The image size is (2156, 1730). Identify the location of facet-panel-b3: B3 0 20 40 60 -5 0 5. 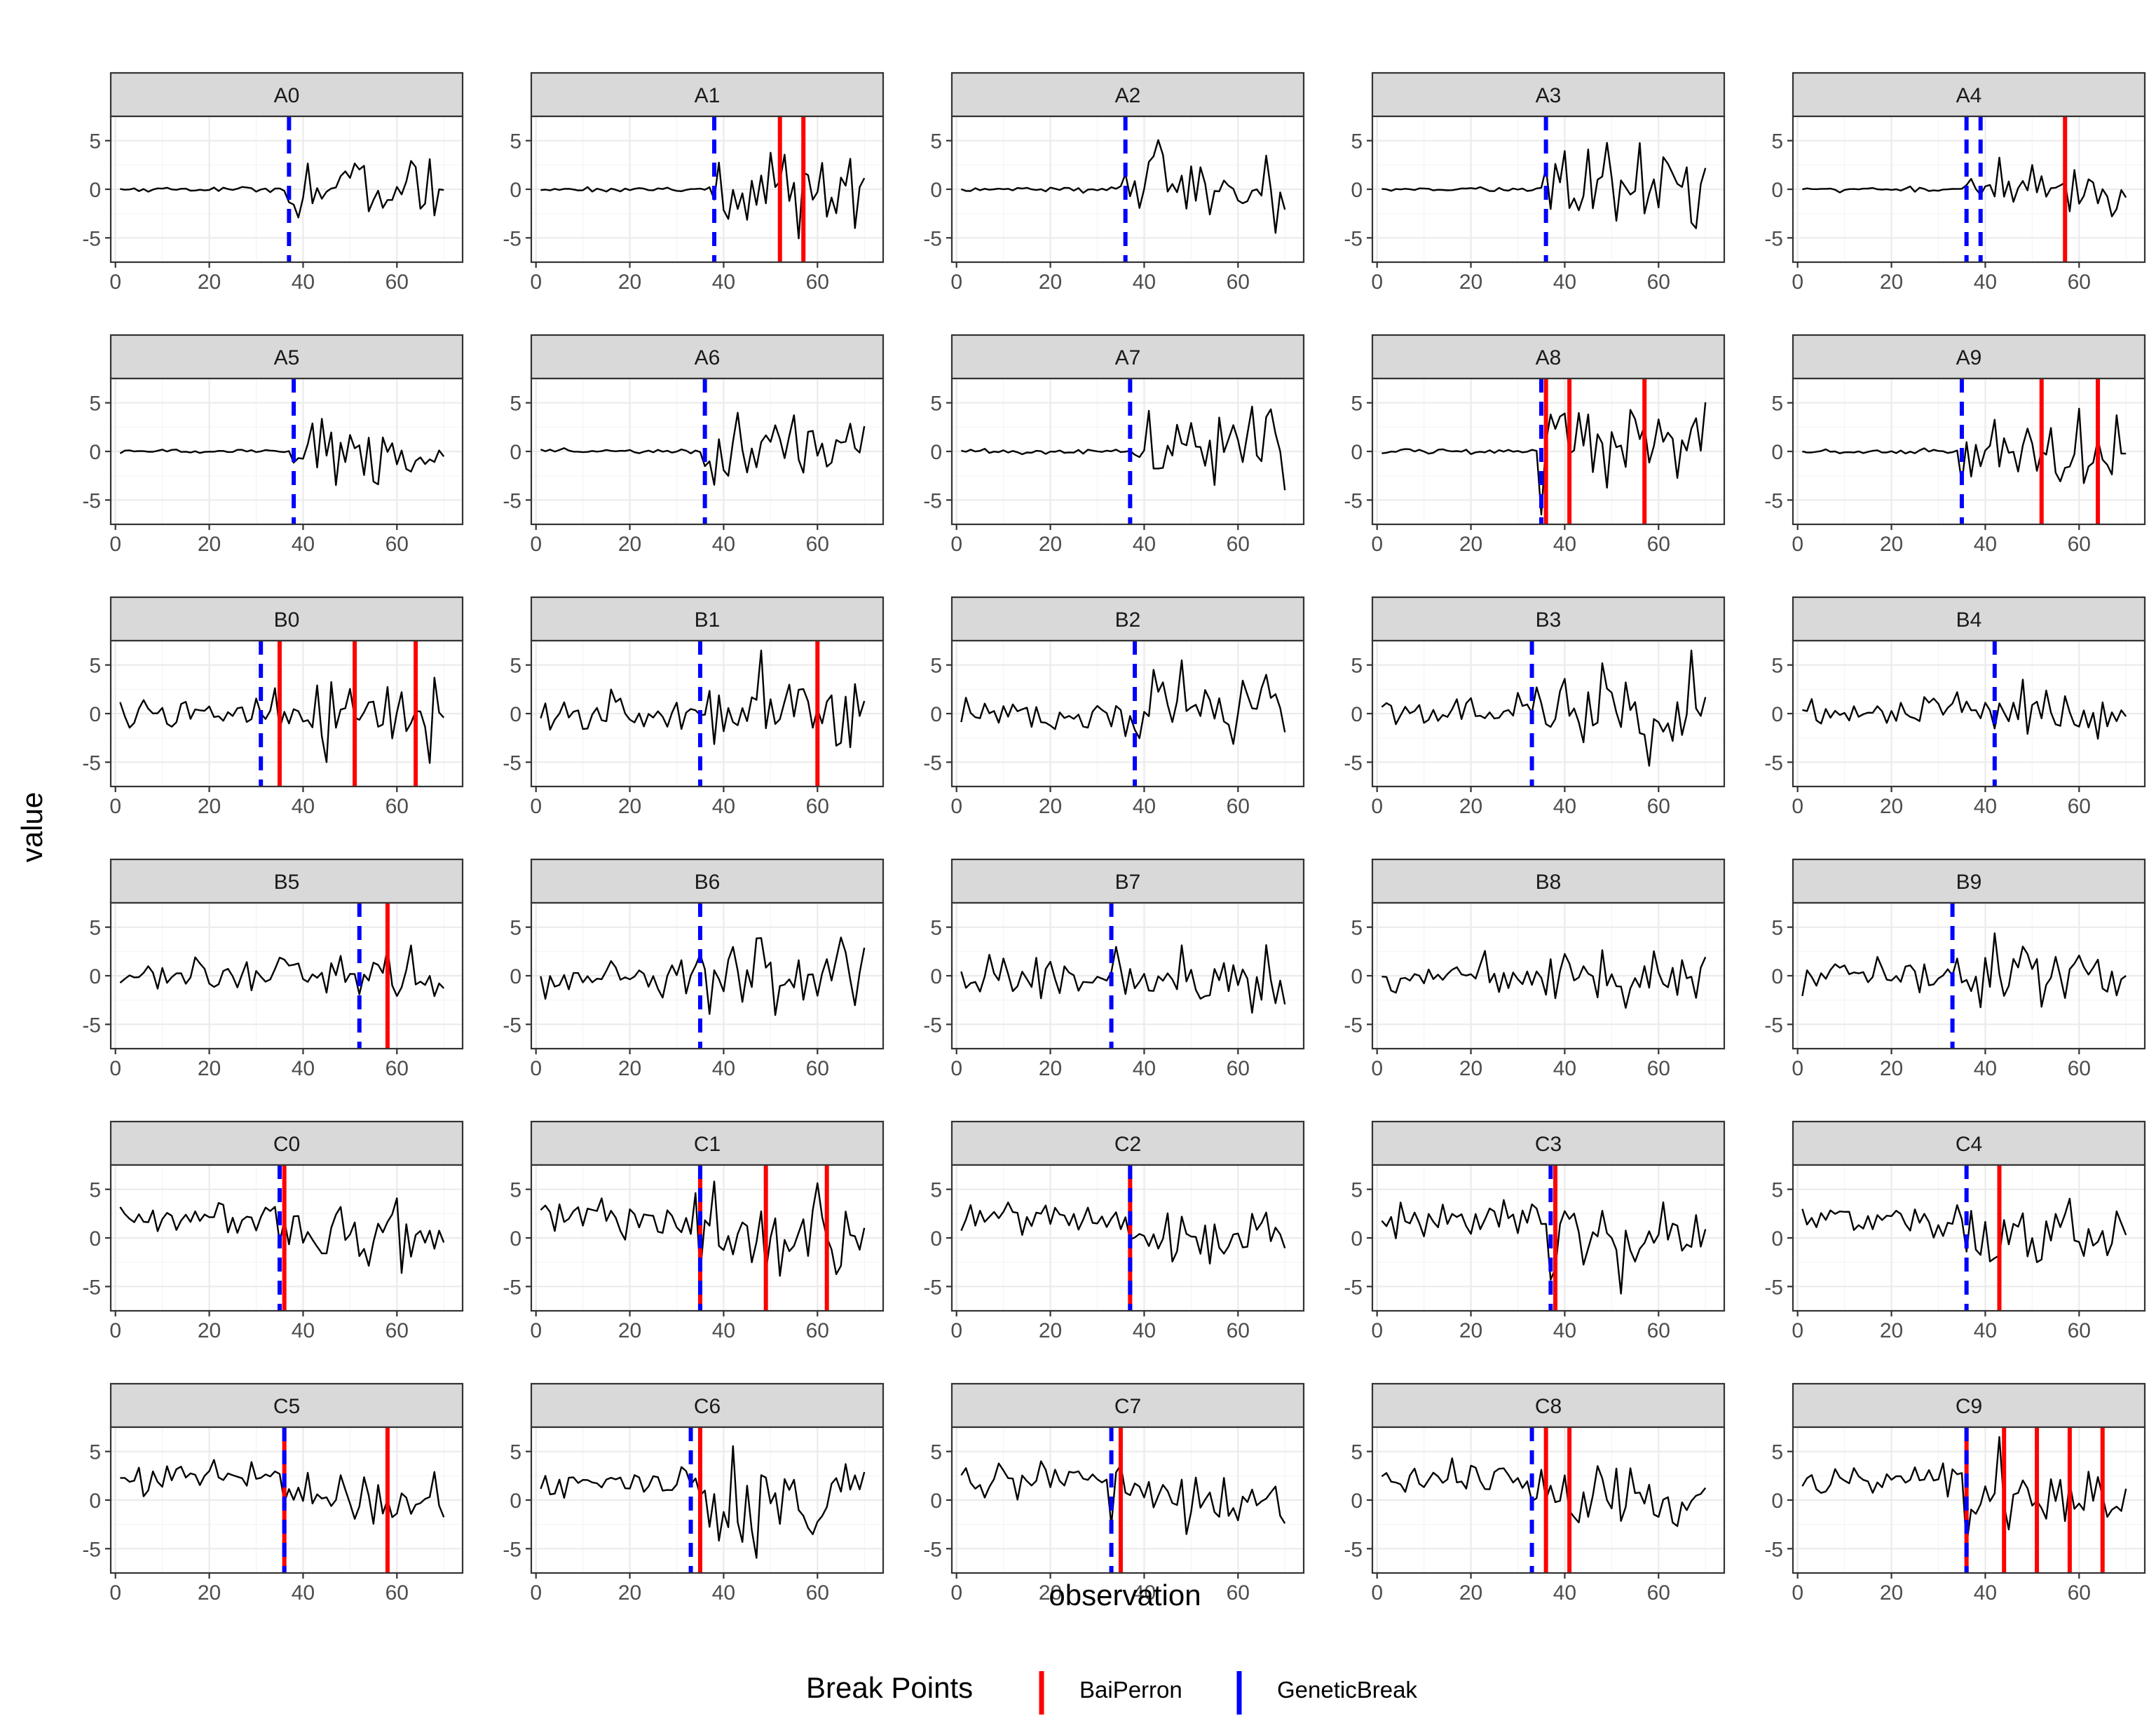
(1535, 707).